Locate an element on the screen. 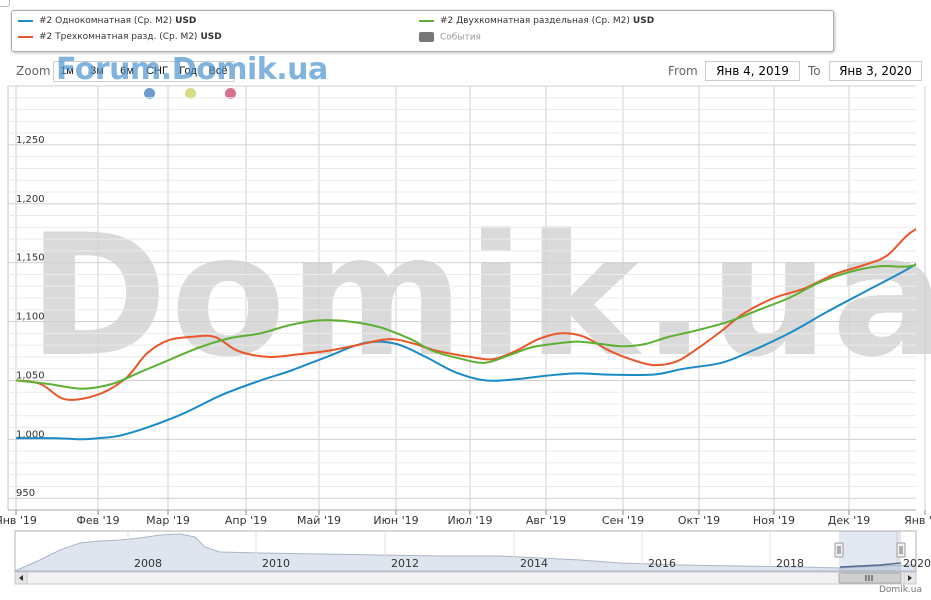 This screenshot has height=600, width=931. x-tick-label: Дек '19 is located at coordinates (849, 520).